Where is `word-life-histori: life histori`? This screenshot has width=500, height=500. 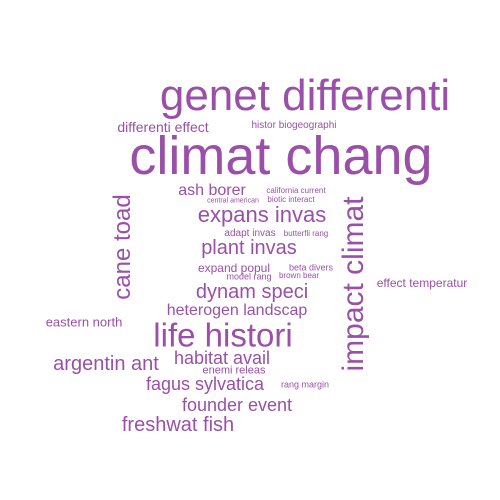
word-life-histori: life histori is located at coordinates (223, 335).